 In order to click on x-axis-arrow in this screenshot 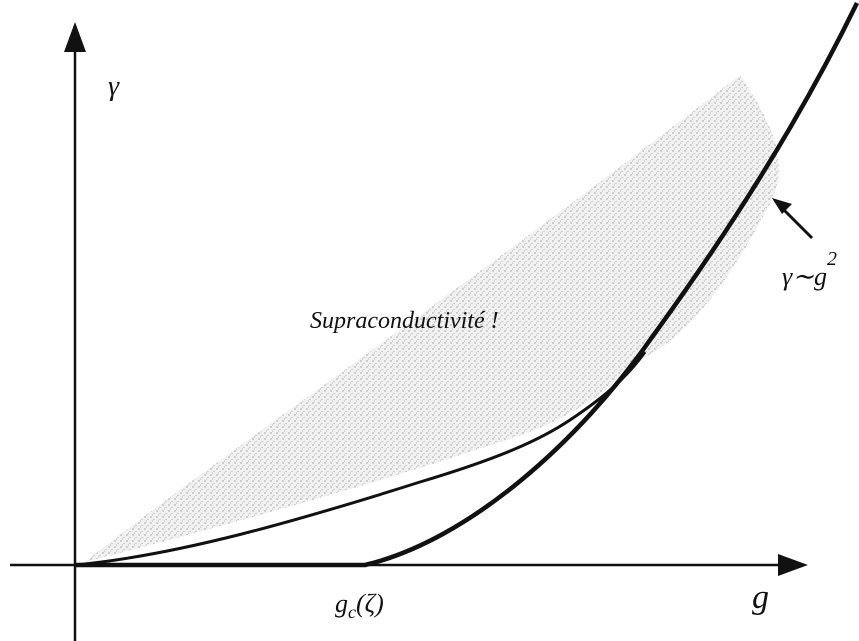, I will do `click(793, 565)`.